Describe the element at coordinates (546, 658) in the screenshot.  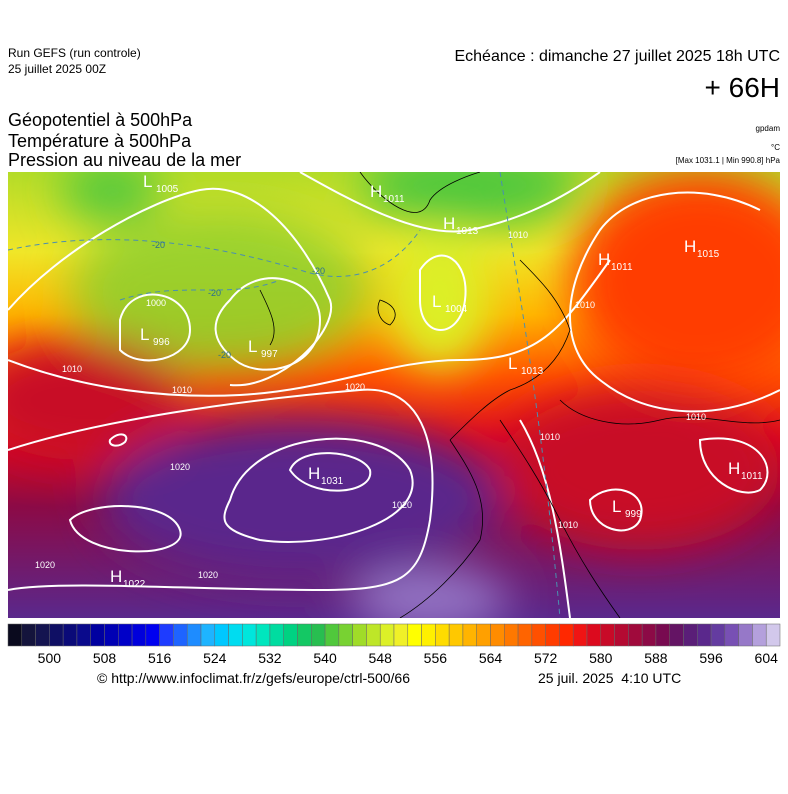
I see `colorbar-tick-label: 572` at that location.